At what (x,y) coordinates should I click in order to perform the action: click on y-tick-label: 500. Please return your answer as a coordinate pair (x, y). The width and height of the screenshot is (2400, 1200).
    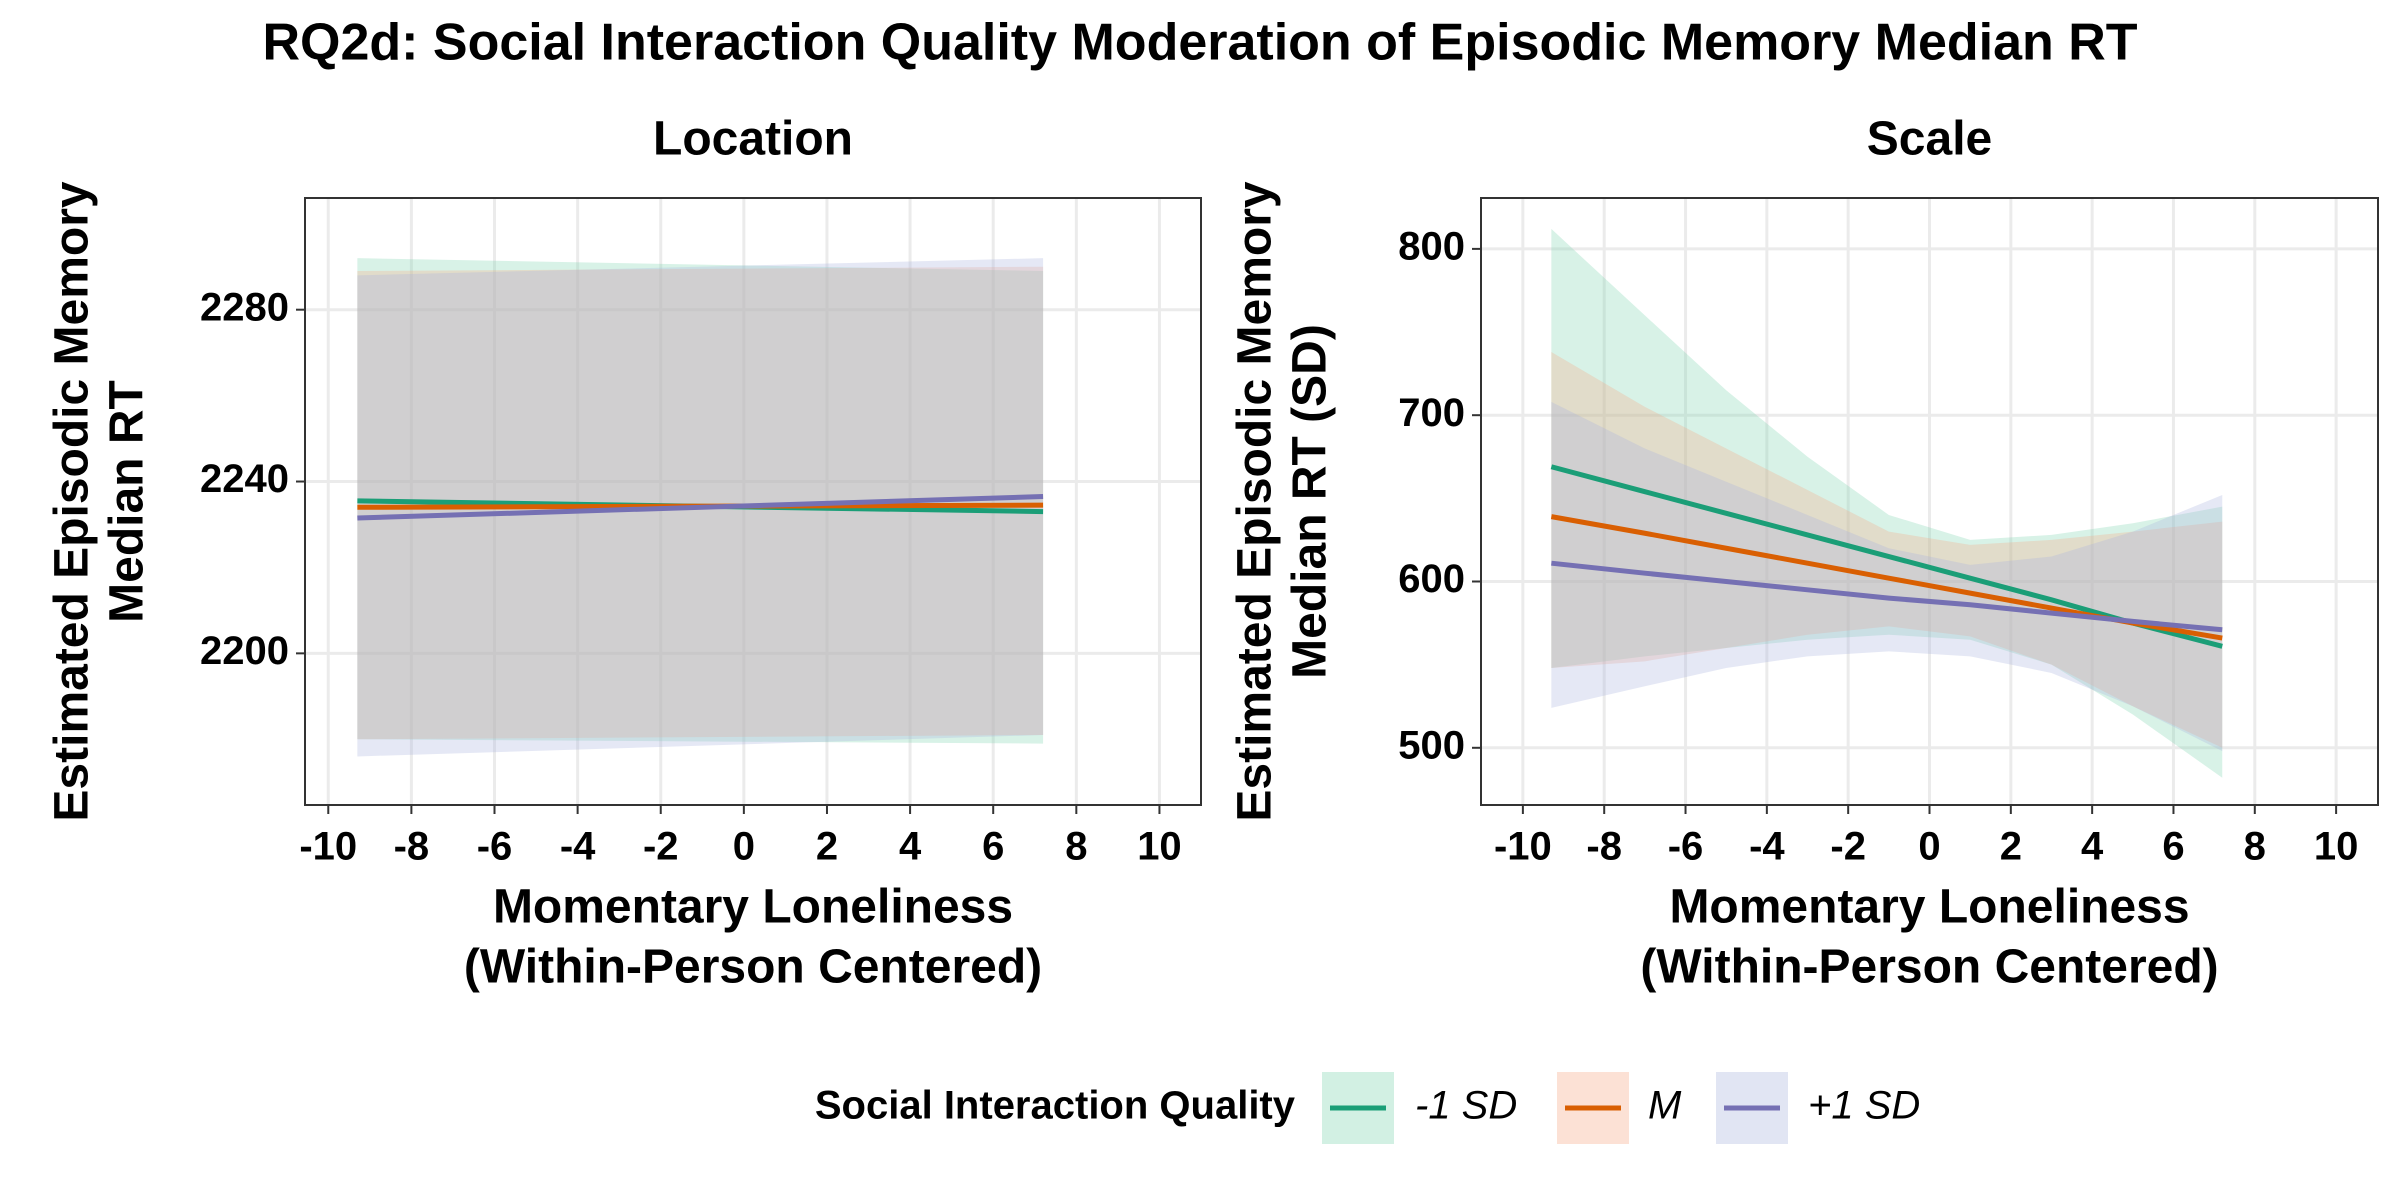
    Looking at the image, I should click on (1431, 745).